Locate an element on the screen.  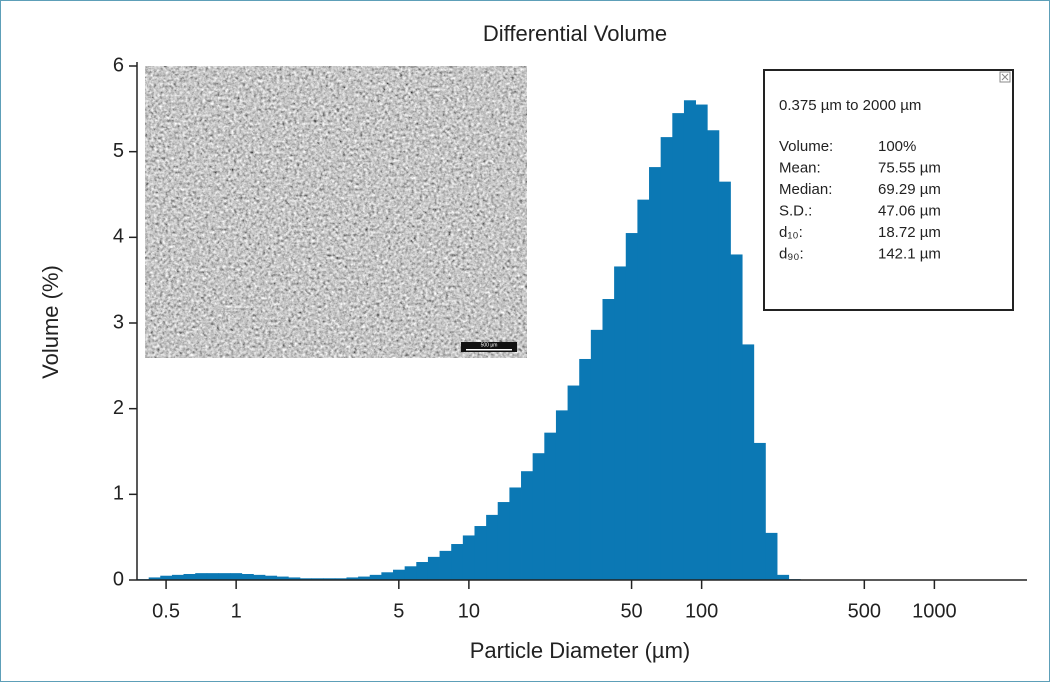
scale-line is located at coordinates (489, 350).